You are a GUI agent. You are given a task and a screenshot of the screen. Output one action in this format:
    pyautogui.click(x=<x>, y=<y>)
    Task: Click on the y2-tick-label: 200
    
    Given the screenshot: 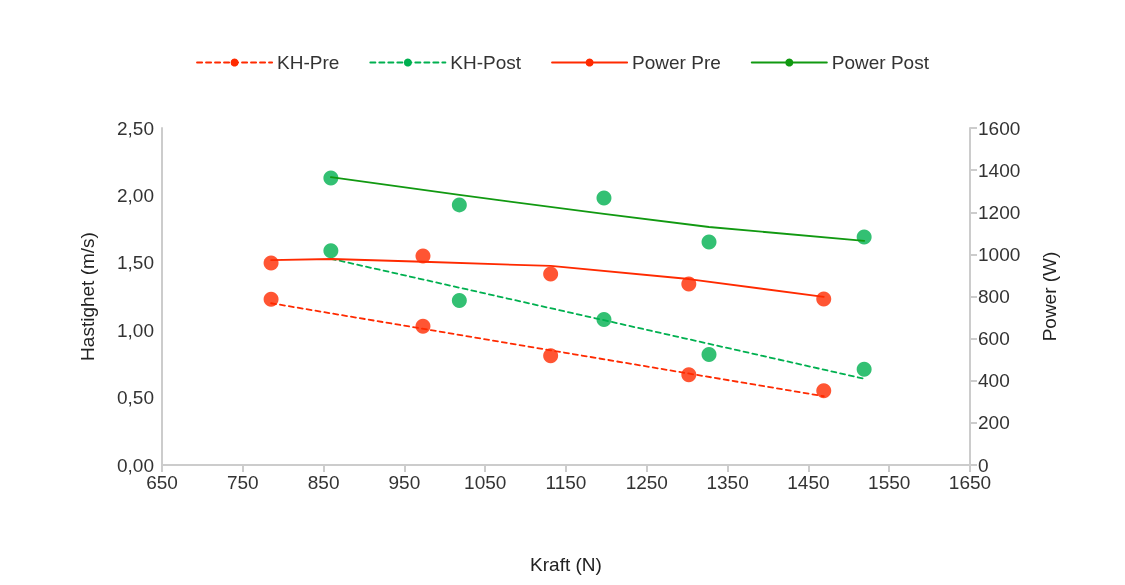 What is the action you would take?
    pyautogui.click(x=994, y=423)
    